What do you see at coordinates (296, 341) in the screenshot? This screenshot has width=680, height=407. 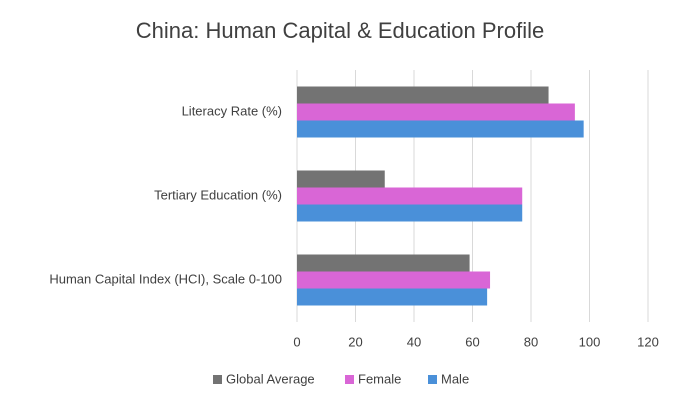 I see `x-tick-label: 0` at bounding box center [296, 341].